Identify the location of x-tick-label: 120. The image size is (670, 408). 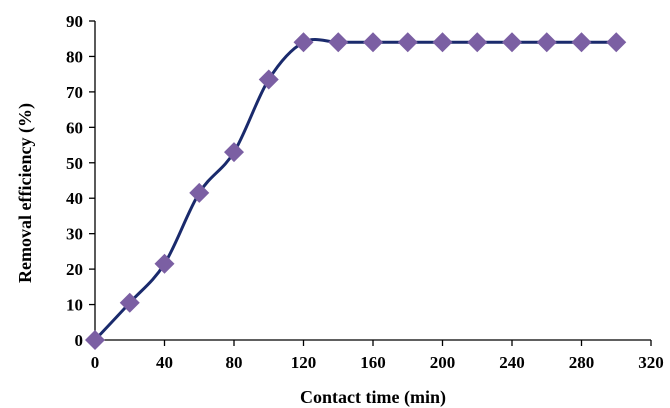
(304, 362).